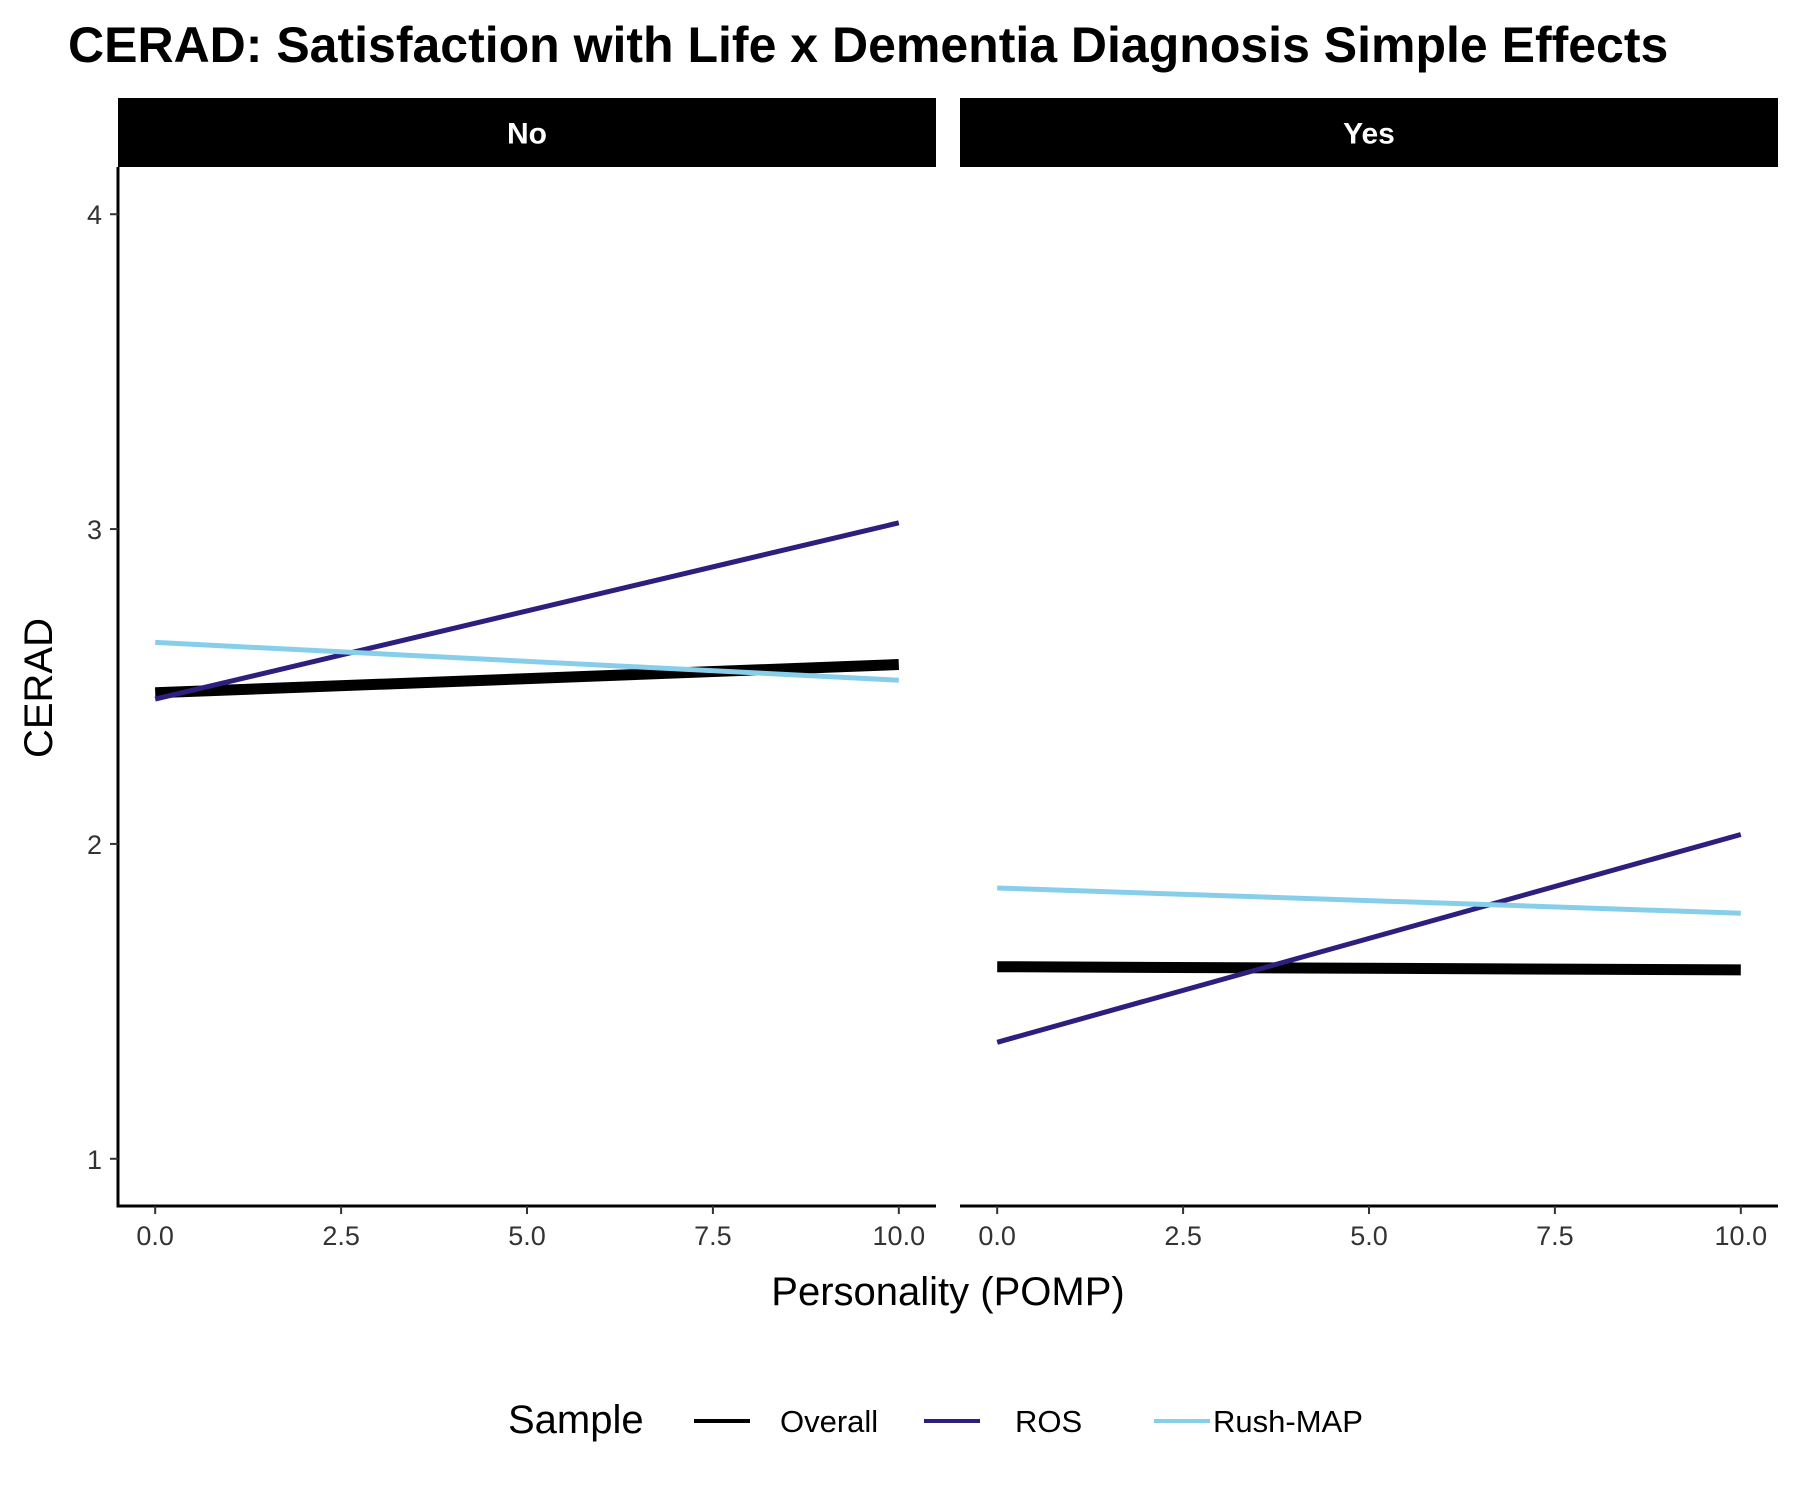 The height and width of the screenshot is (1500, 1800). I want to click on legend-label: Rush-MAP, so click(1288, 1421).